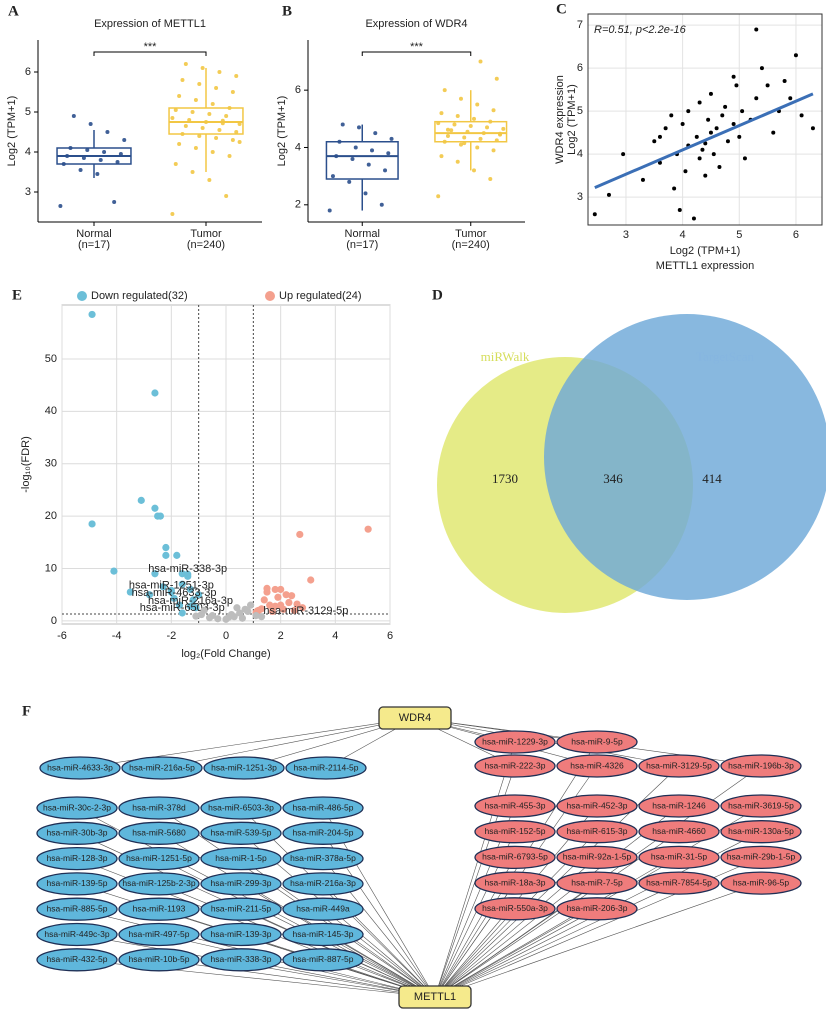  Describe the element at coordinates (159, 908) in the screenshot. I see `mirna-label: hsa-miR-1193` at that location.